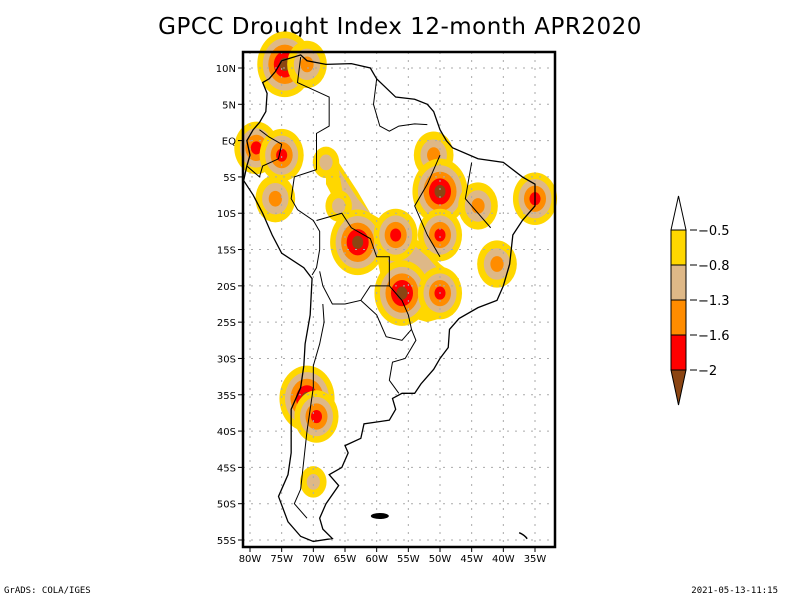 This screenshot has height=600, width=800. Describe the element at coordinates (714, 266) in the screenshot. I see `colorbar-label: −0.8` at that location.